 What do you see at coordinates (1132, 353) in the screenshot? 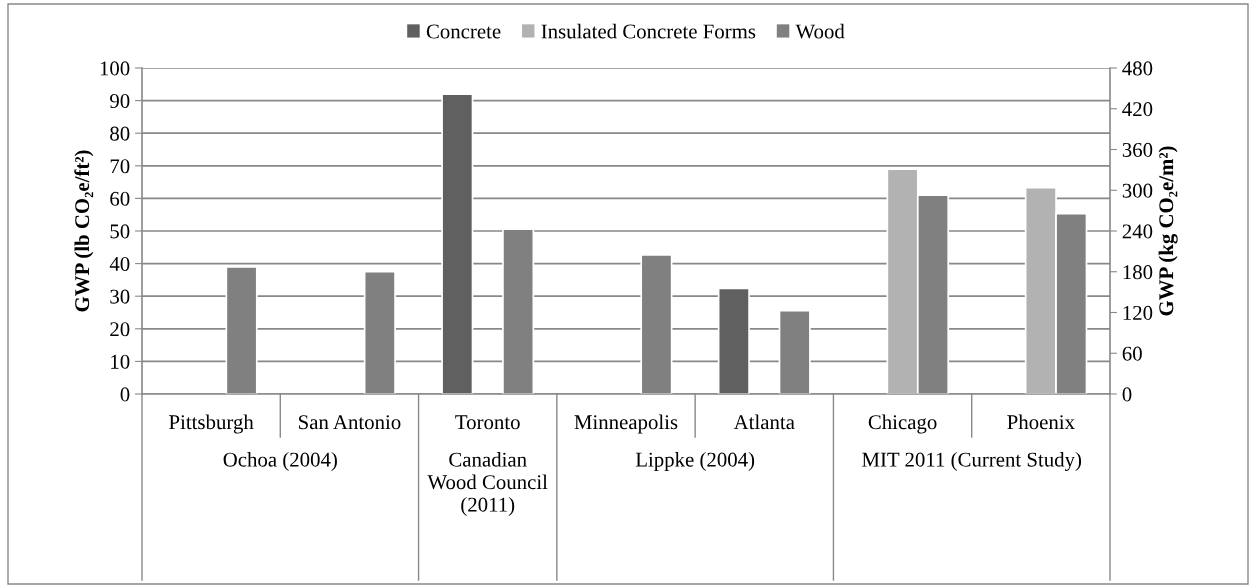
I see `y2-tick-label: 60` at bounding box center [1132, 353].